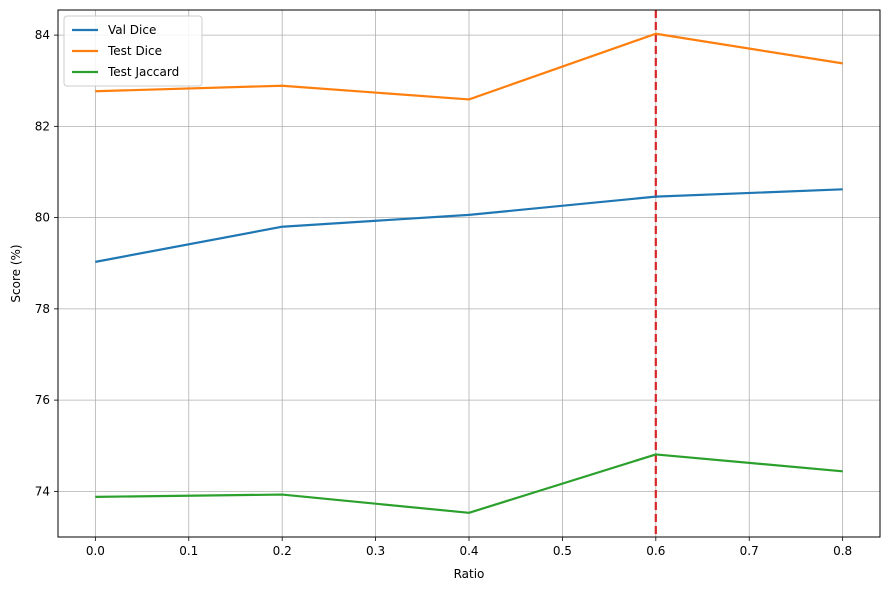  I want to click on y-tick-label: 84, so click(42, 35).